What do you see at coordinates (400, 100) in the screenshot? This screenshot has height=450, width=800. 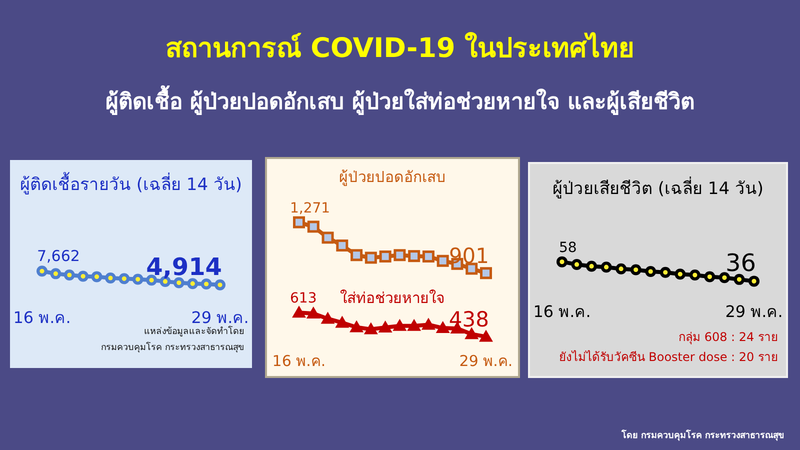 I see `text: ผู้ติดเชื้อ ผู้ป่วยปอดอักเสบ ผู้ป่วยใส่ท่อช่วยหายใจ และผู้เสียชีวิต` at bounding box center [400, 100].